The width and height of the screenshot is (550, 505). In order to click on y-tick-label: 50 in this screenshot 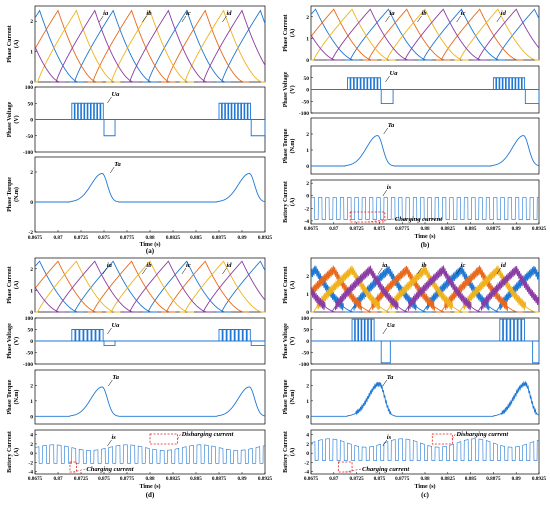, I will do `click(307, 79)`.